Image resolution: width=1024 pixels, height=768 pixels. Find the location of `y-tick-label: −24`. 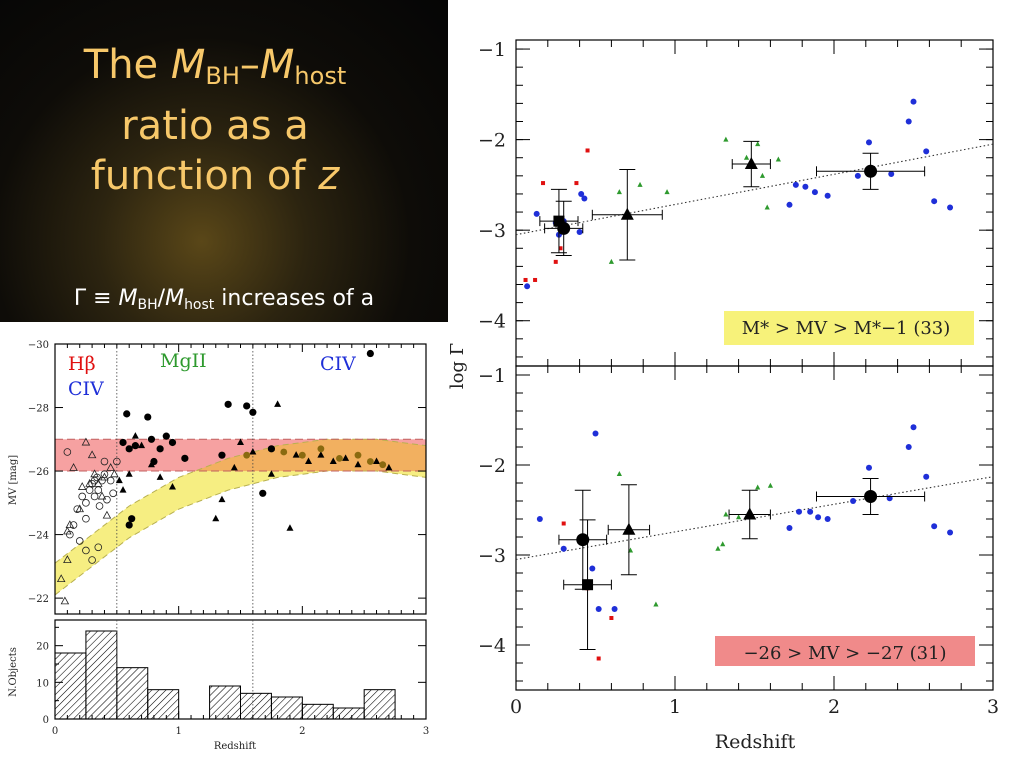

y-tick-label: −24 is located at coordinates (38, 536).